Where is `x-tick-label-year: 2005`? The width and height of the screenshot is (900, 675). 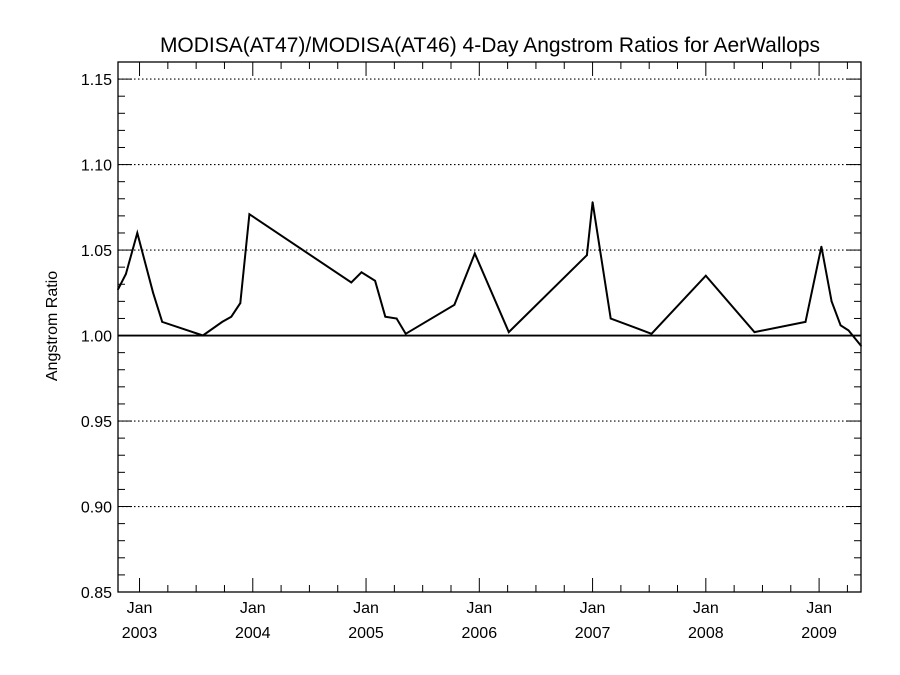
x-tick-label-year: 2005 is located at coordinates (366, 633).